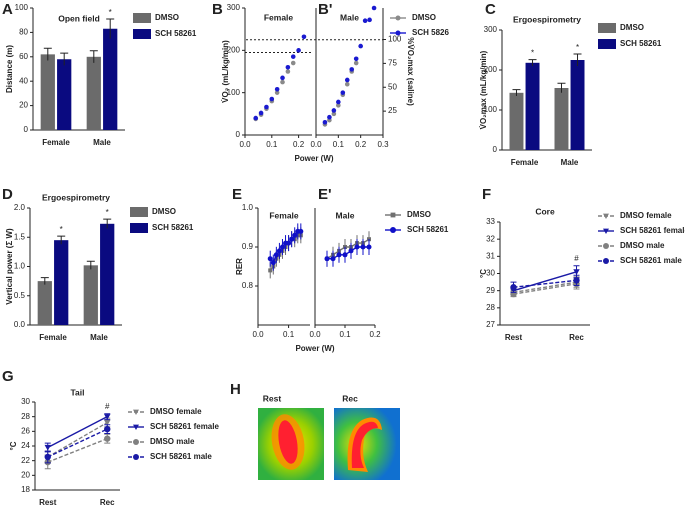  What do you see at coordinates (25, 445) in the screenshot?
I see `y-tick-label: 24` at bounding box center [25, 445].